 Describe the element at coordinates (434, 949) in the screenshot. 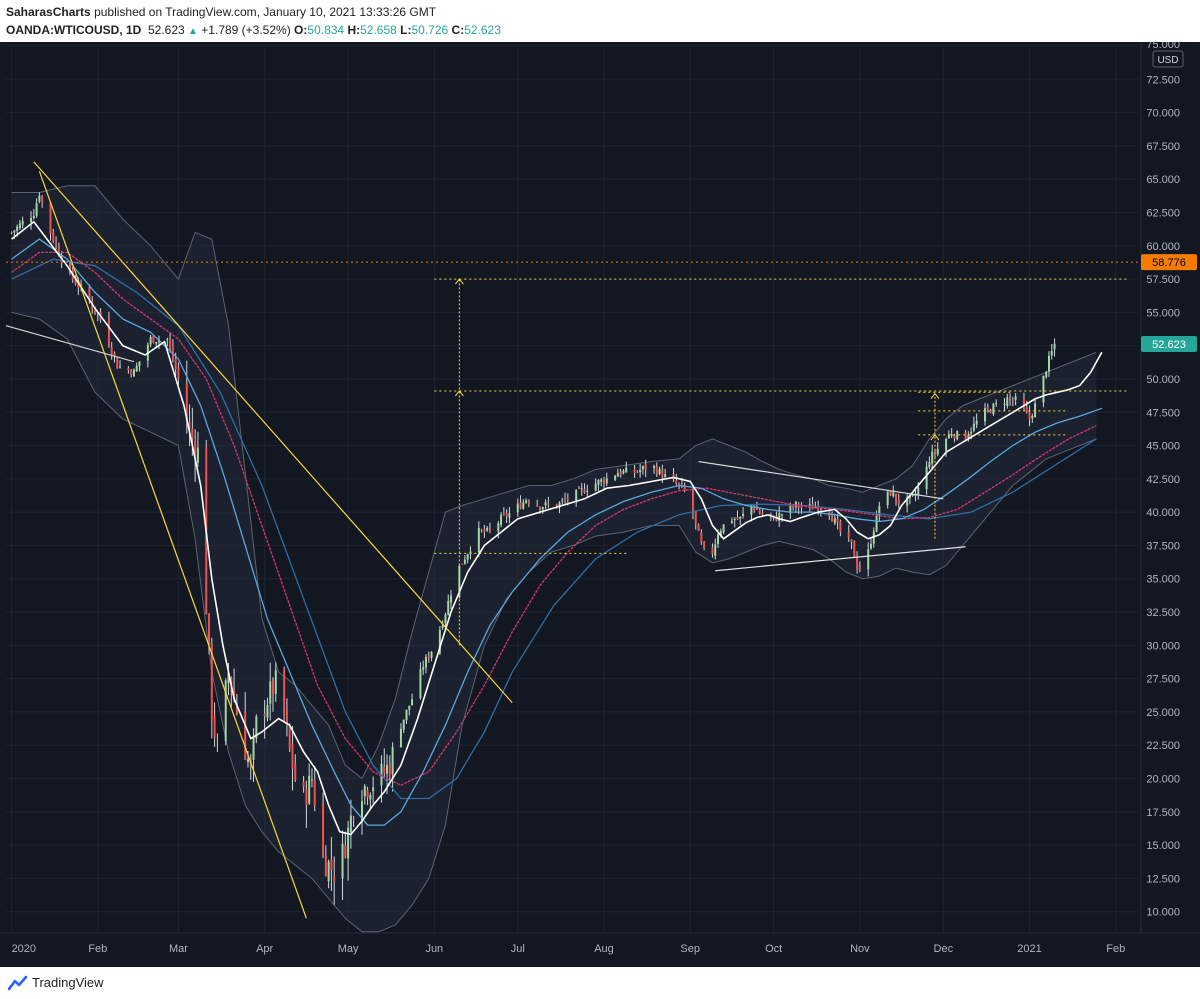

I see `time-tick-label: Jun` at that location.